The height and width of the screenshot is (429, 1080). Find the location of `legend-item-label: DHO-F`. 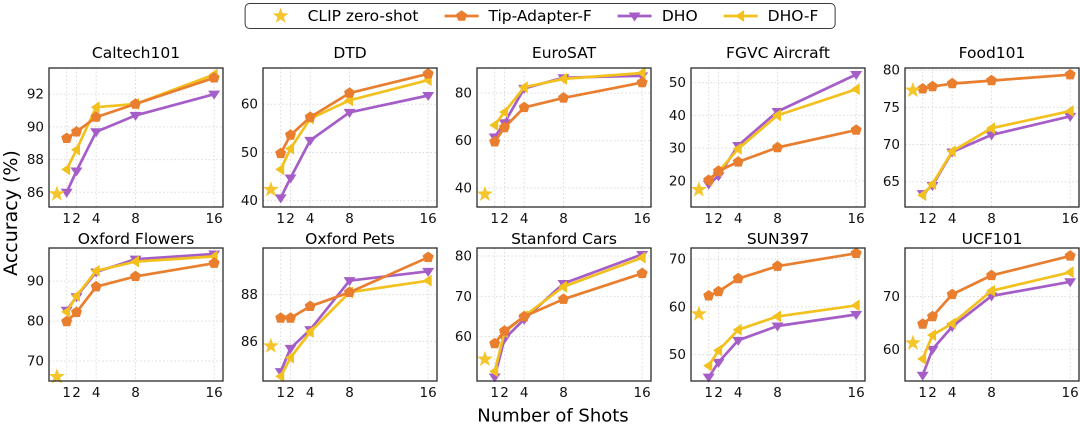

legend-item-label: DHO-F is located at coordinates (793, 16).